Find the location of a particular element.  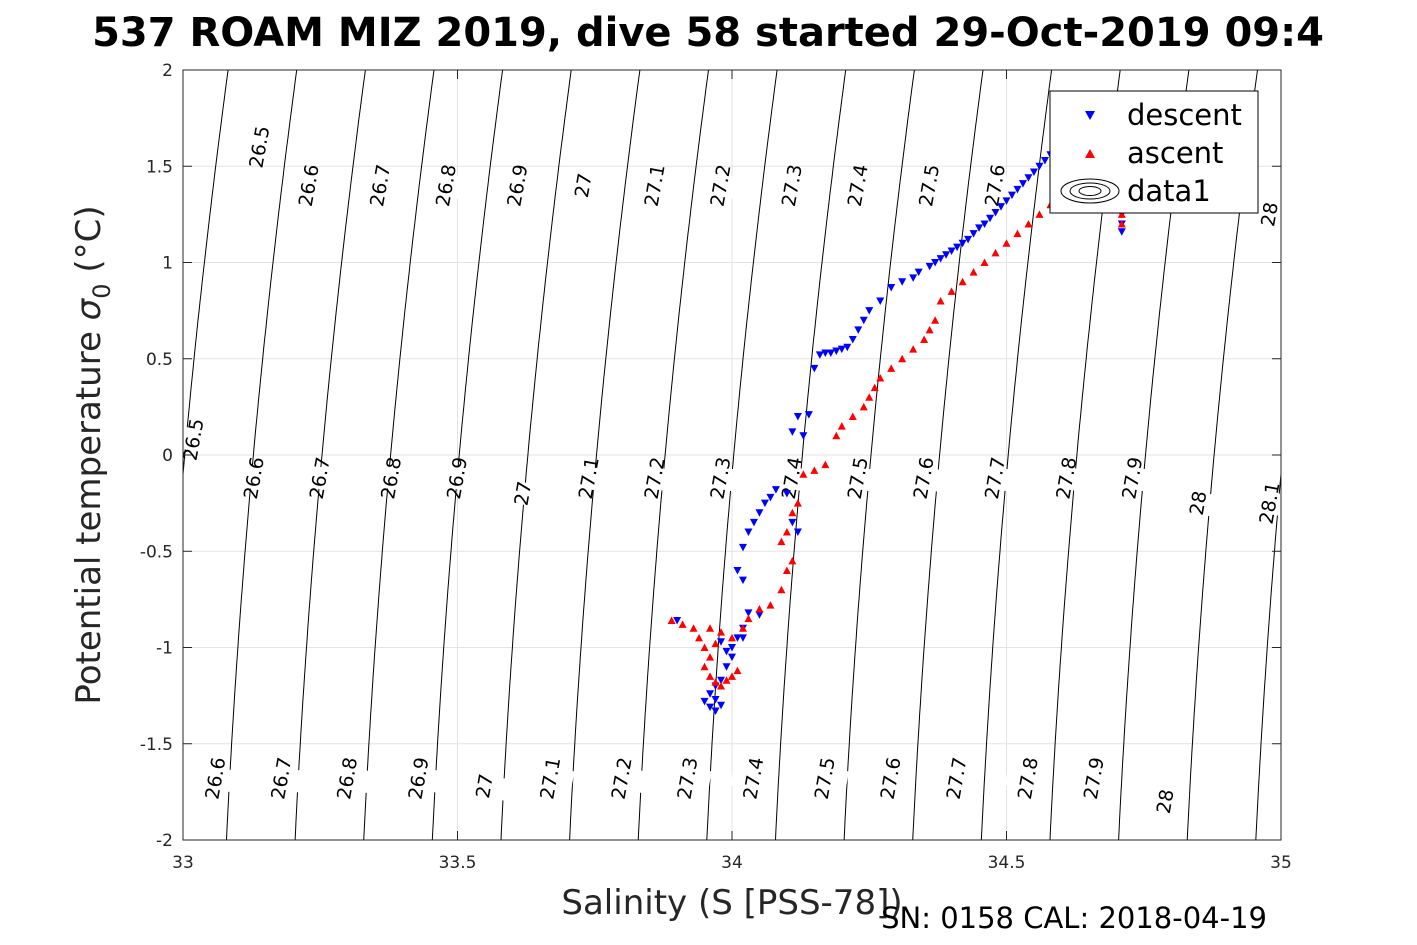

legend-descent-label: descent is located at coordinates (1184, 115).